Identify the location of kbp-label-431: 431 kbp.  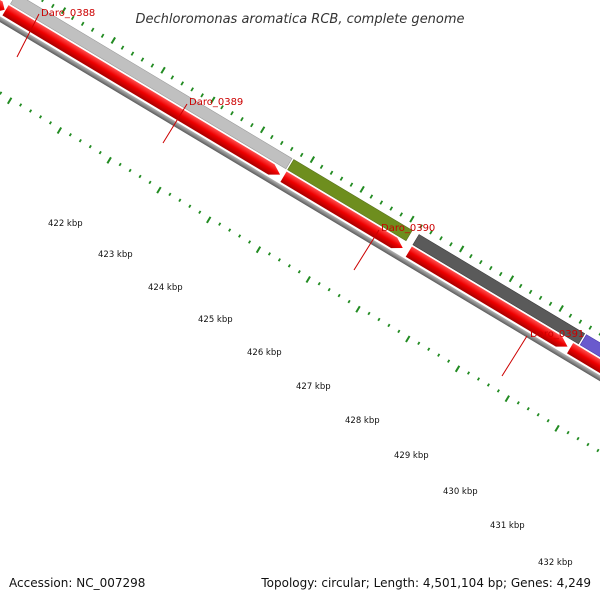
(507, 526).